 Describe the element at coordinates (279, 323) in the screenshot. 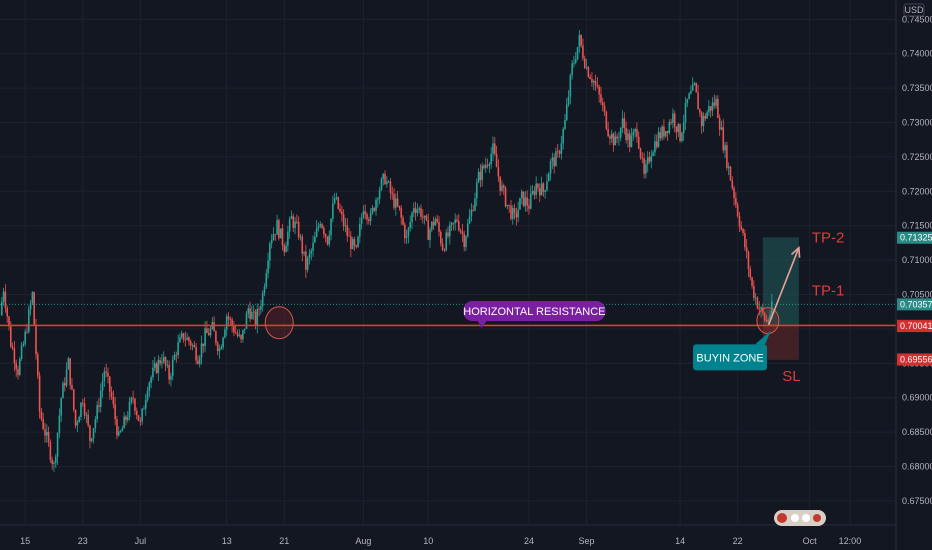

I see `resistance-touch-circle` at that location.